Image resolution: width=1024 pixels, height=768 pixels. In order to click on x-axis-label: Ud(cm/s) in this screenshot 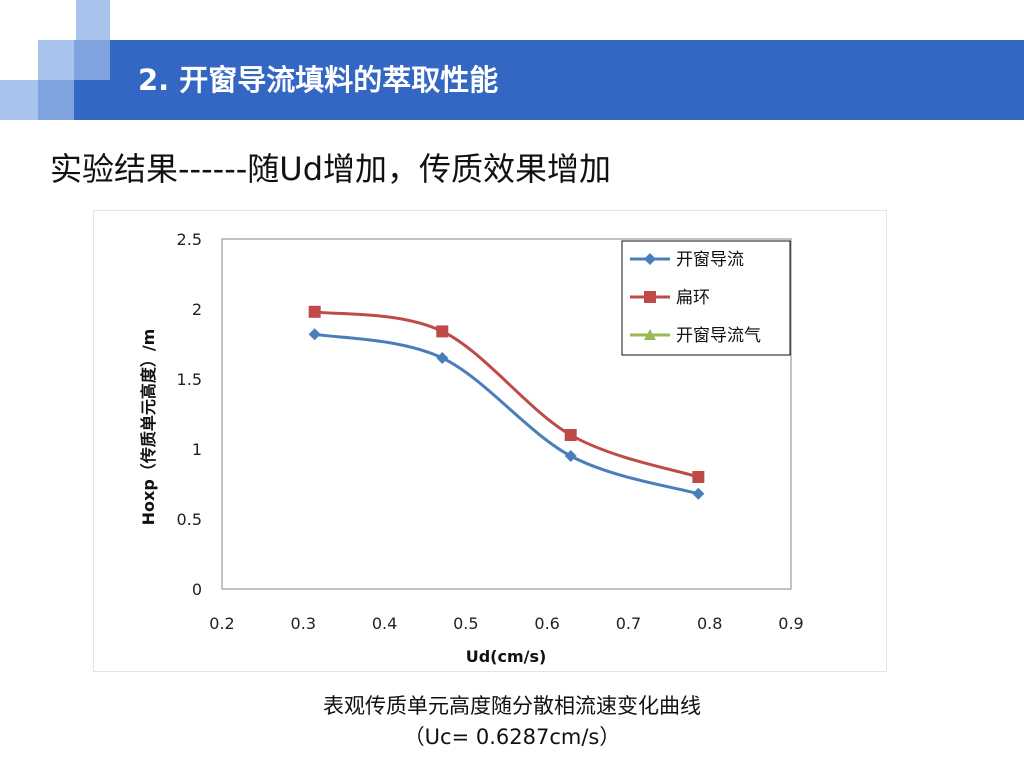, I will do `click(506, 656)`.